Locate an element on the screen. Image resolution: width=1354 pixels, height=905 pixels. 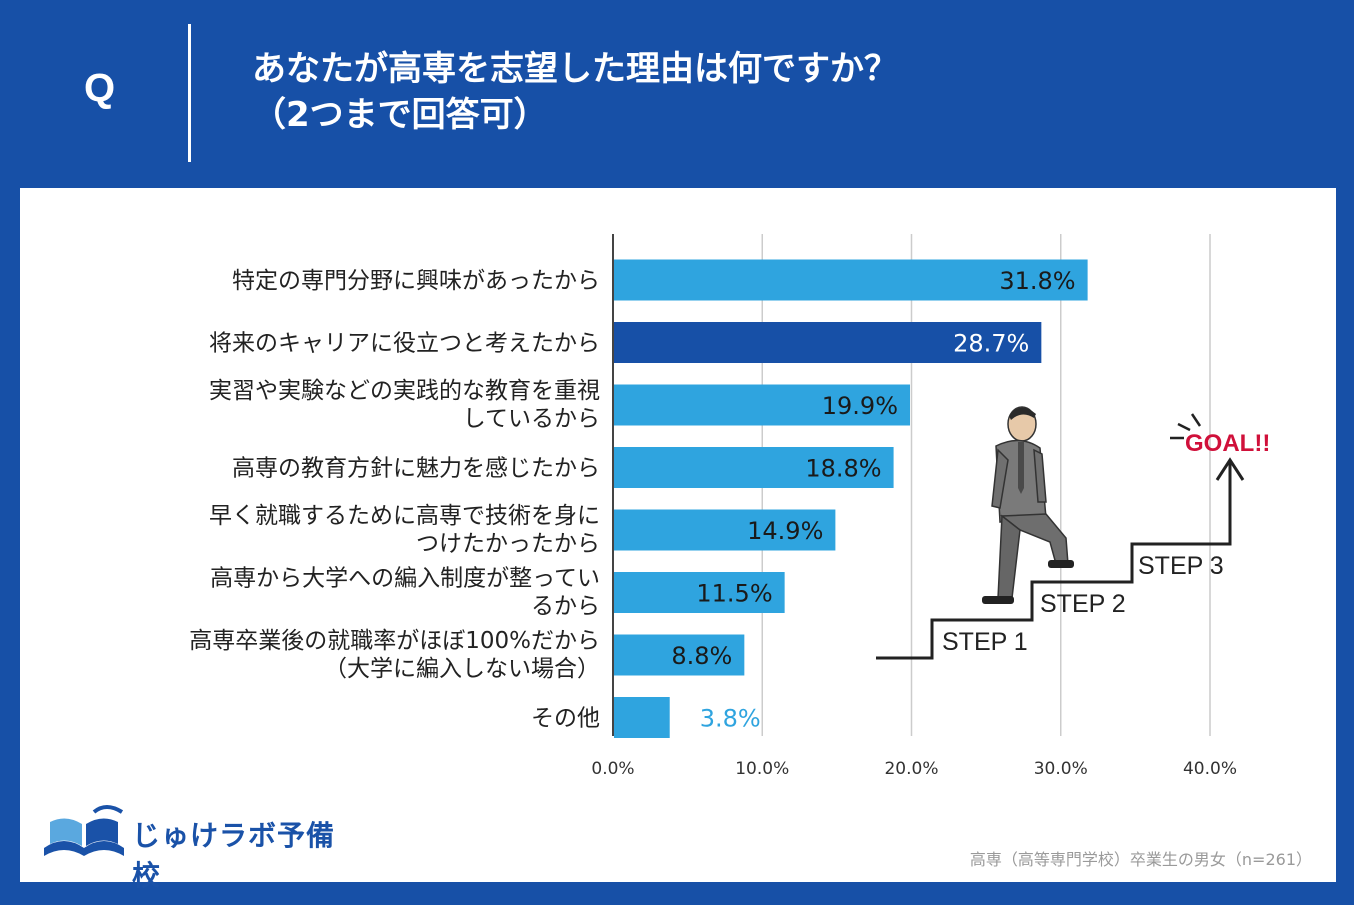
header-divider is located at coordinates (189, 93).